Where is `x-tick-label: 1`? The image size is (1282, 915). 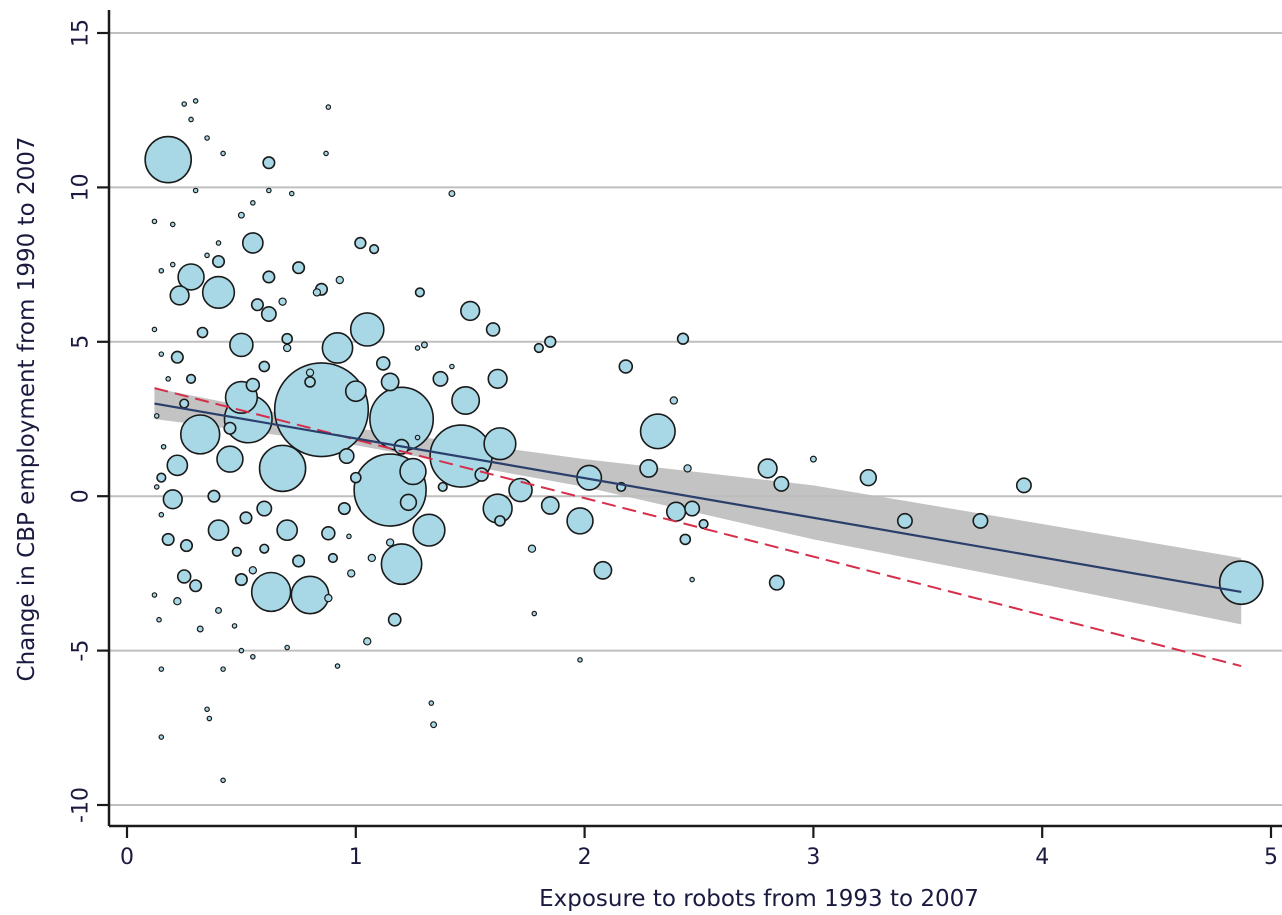 x-tick-label: 1 is located at coordinates (356, 857).